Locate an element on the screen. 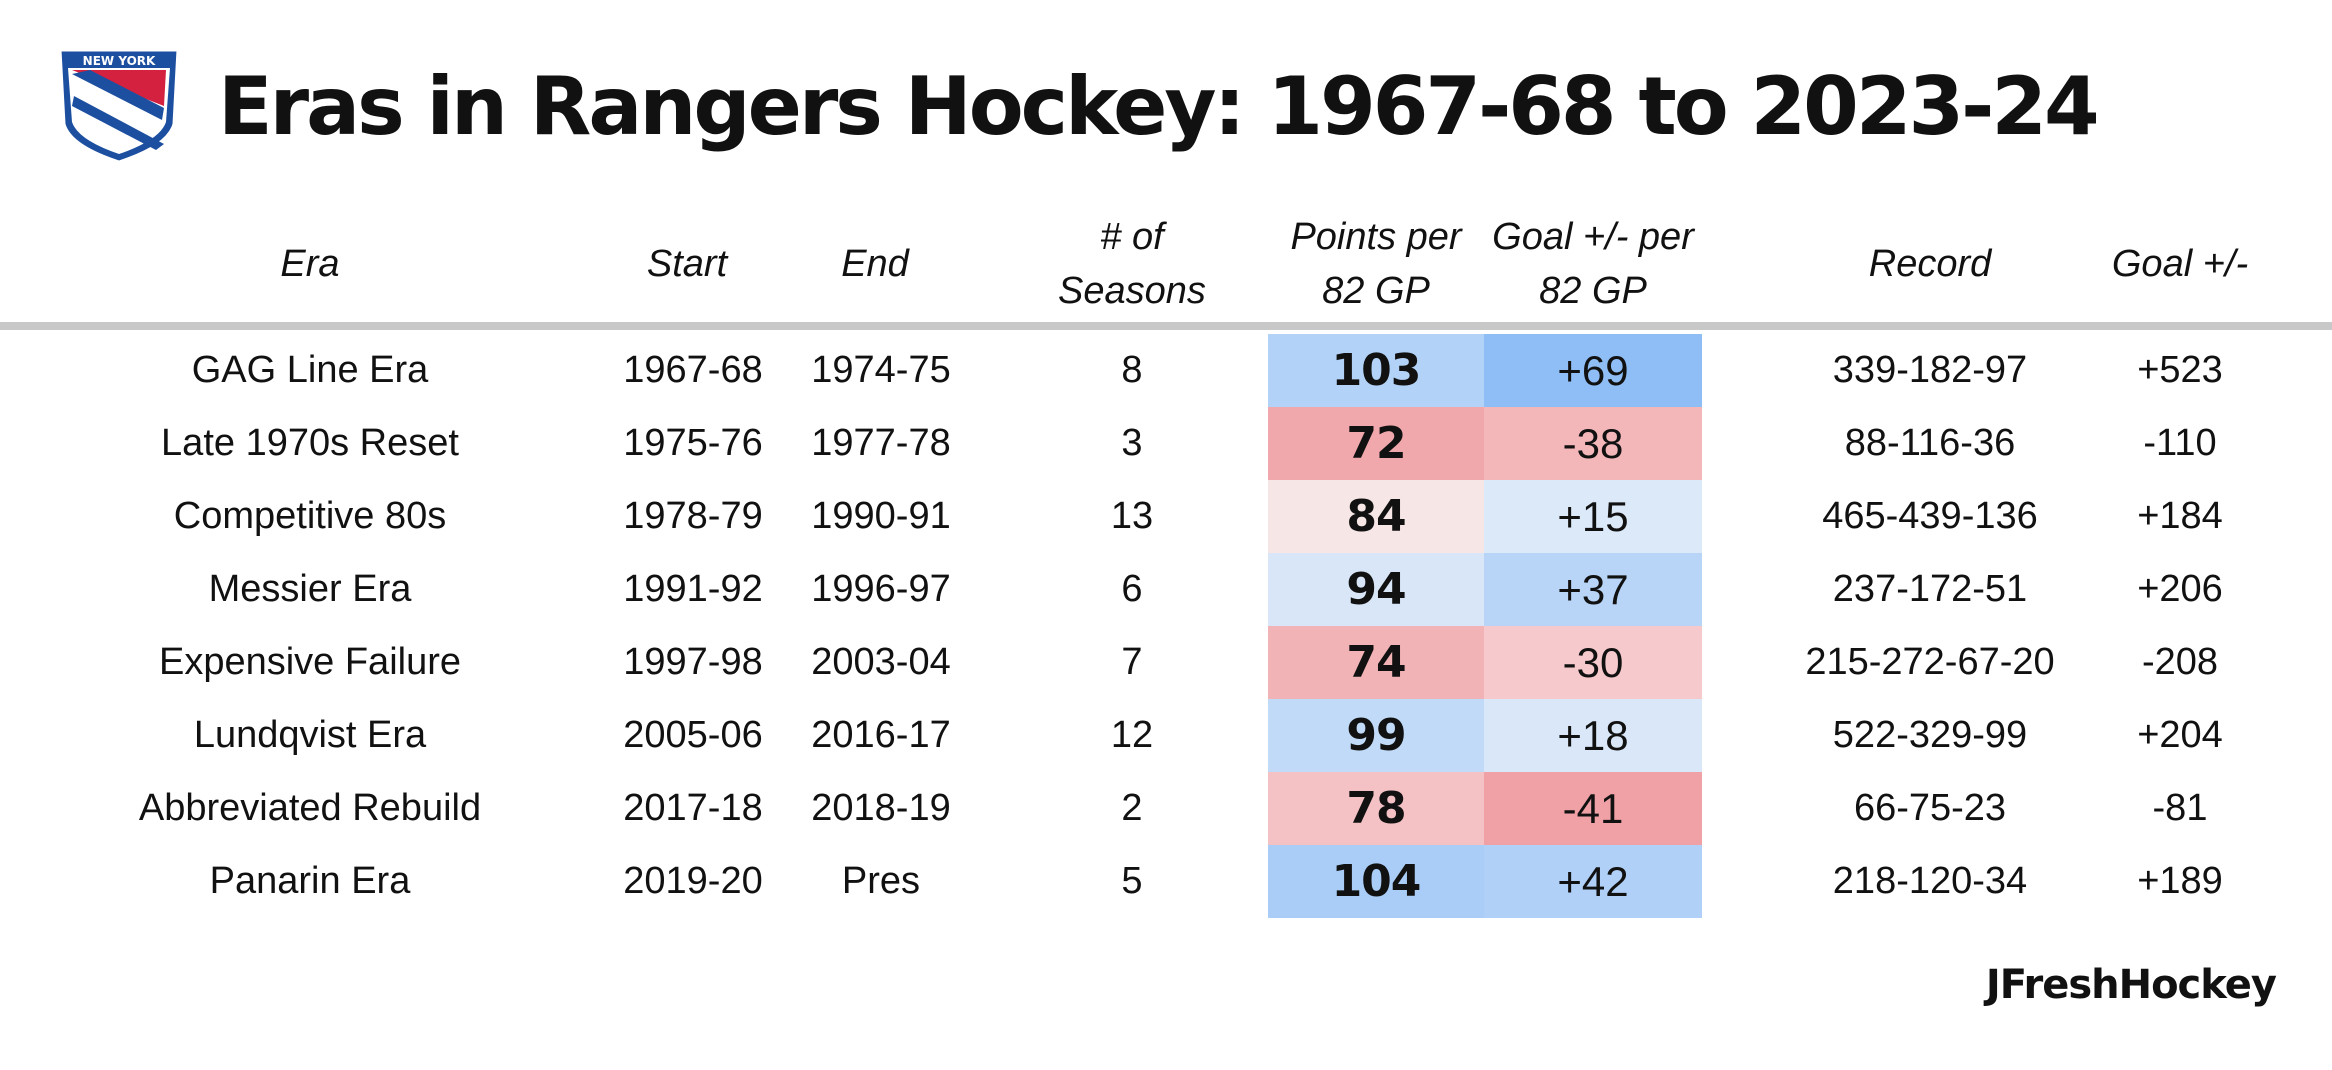  cell-end: 2003-04 is located at coordinates (881, 662).